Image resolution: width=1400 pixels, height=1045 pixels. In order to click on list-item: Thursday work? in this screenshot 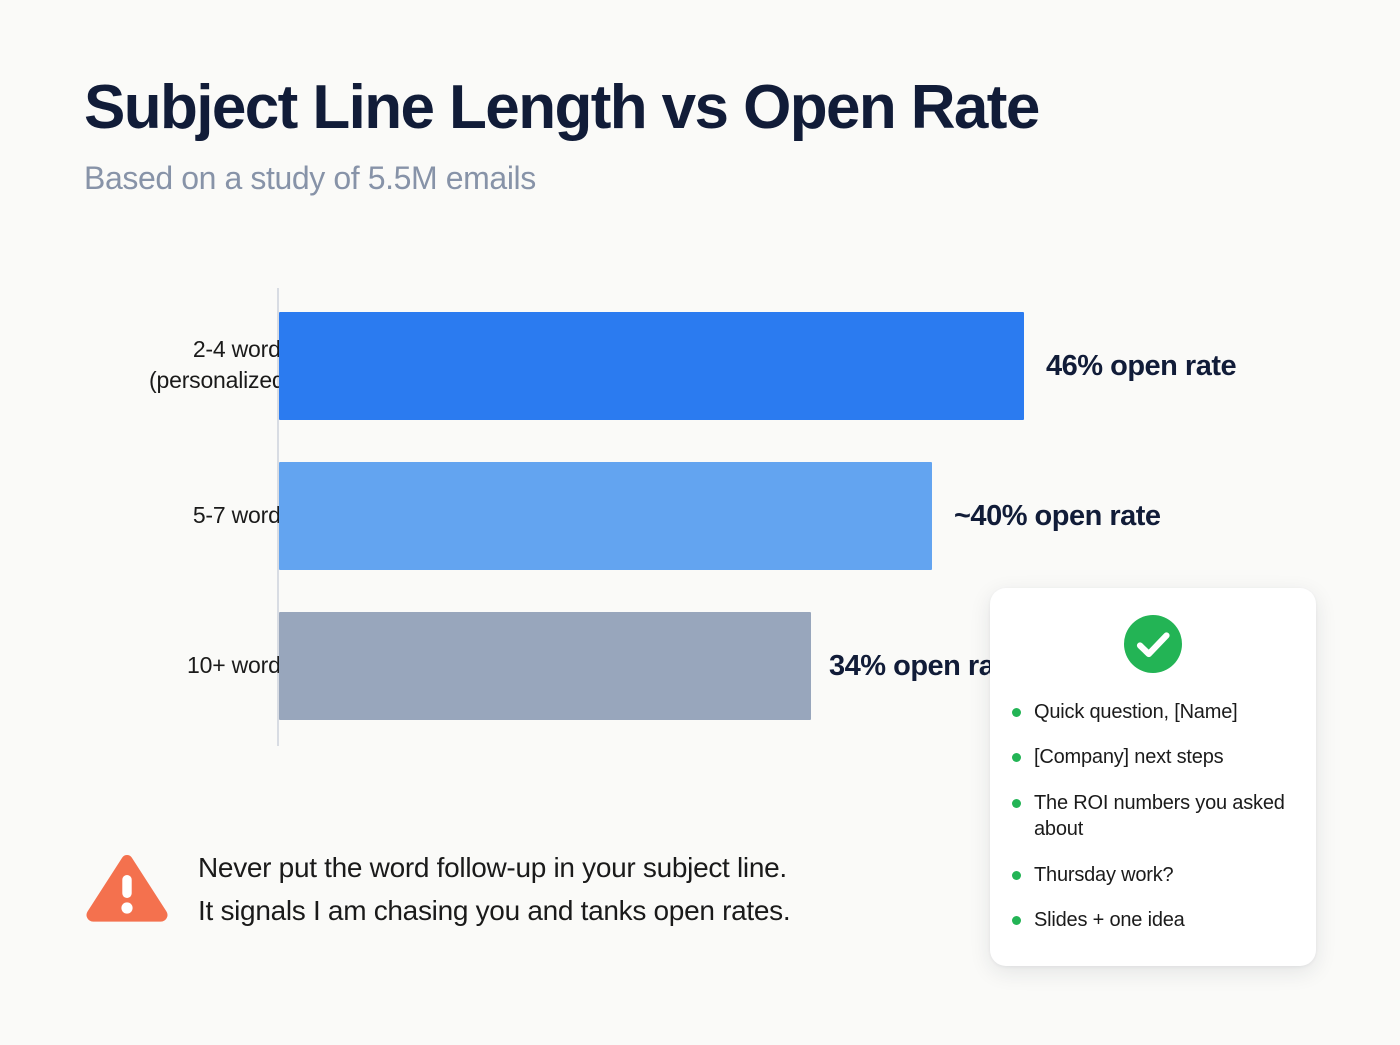, I will do `click(1153, 875)`.